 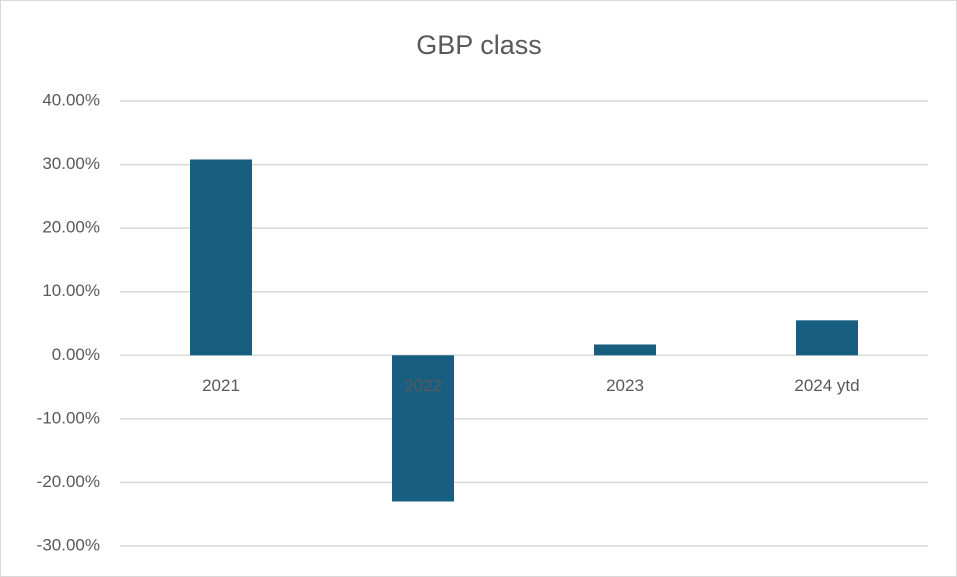 What do you see at coordinates (479, 45) in the screenshot?
I see `chart-title: GBP class` at bounding box center [479, 45].